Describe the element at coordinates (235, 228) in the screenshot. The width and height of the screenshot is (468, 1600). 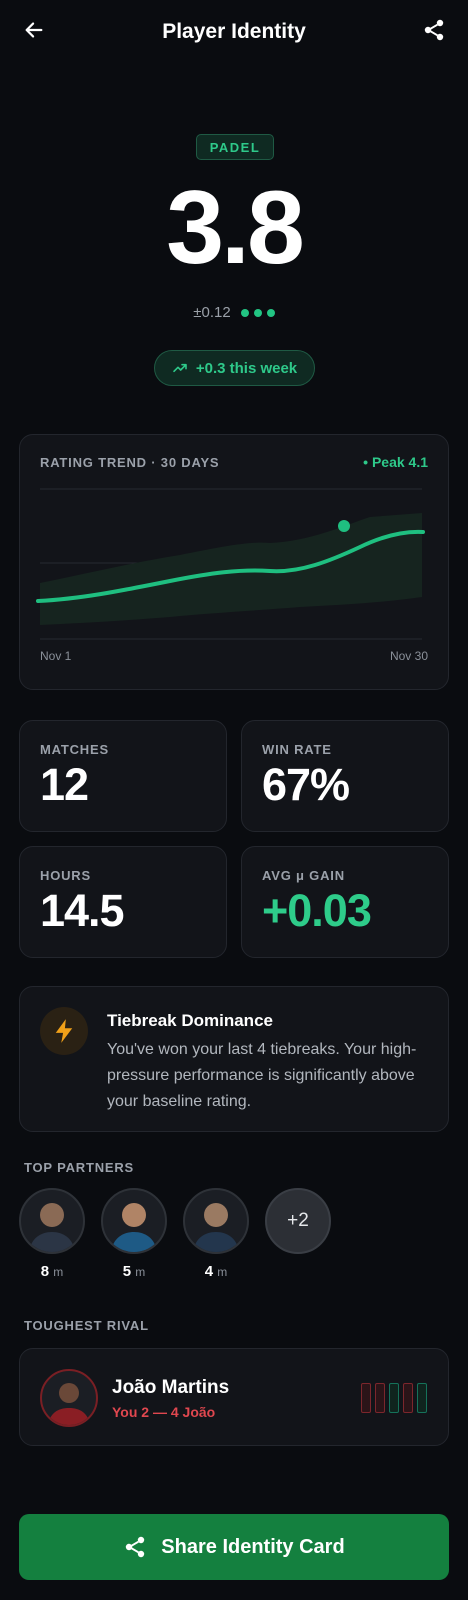
I see `rating-value: 3.8` at that location.